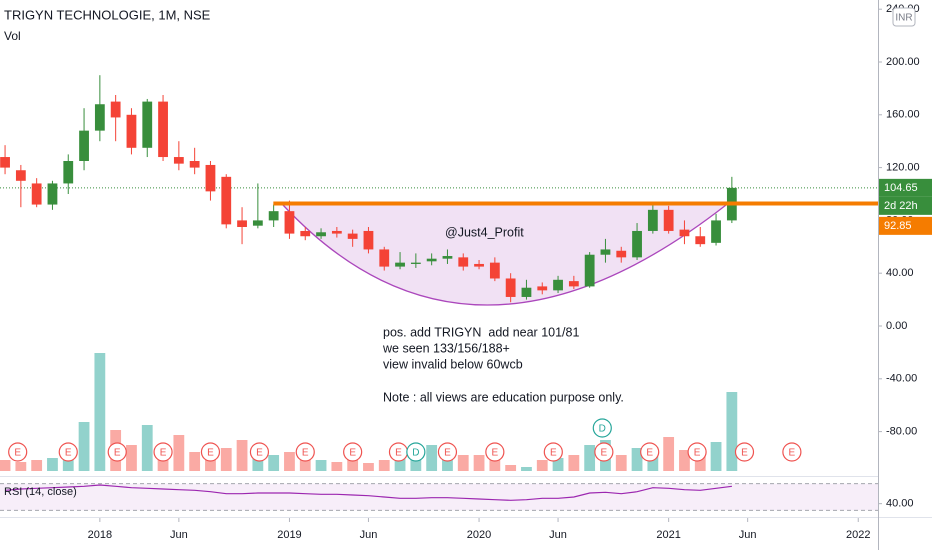 Image resolution: width=932 pixels, height=550 pixels. I want to click on level-label-box, so click(905, 225).